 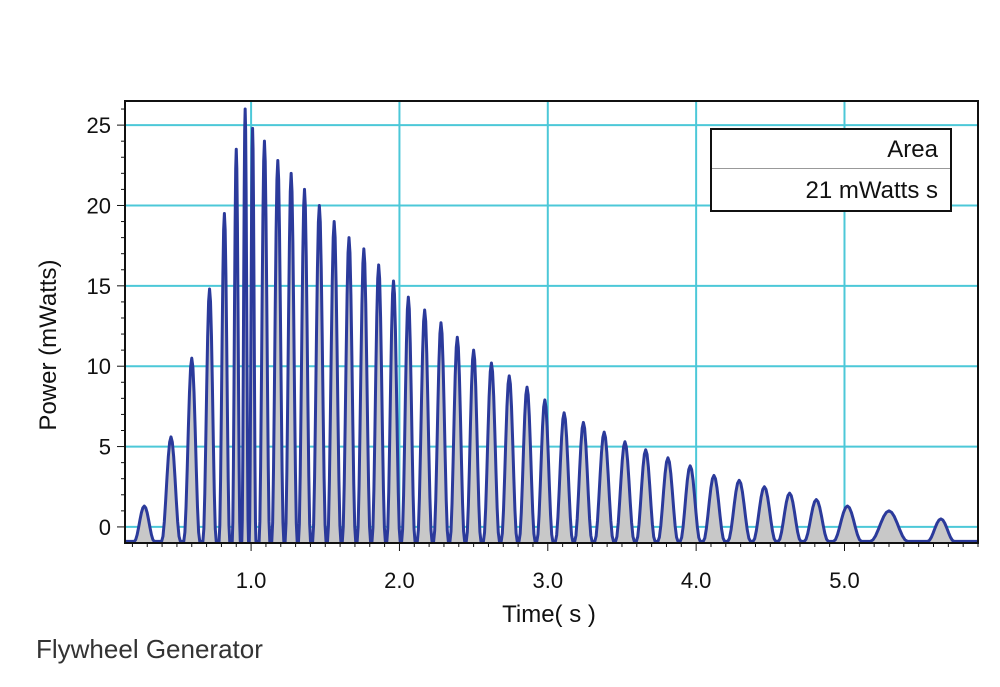 What do you see at coordinates (844, 580) in the screenshot?
I see `x-tick-label: 5.0` at bounding box center [844, 580].